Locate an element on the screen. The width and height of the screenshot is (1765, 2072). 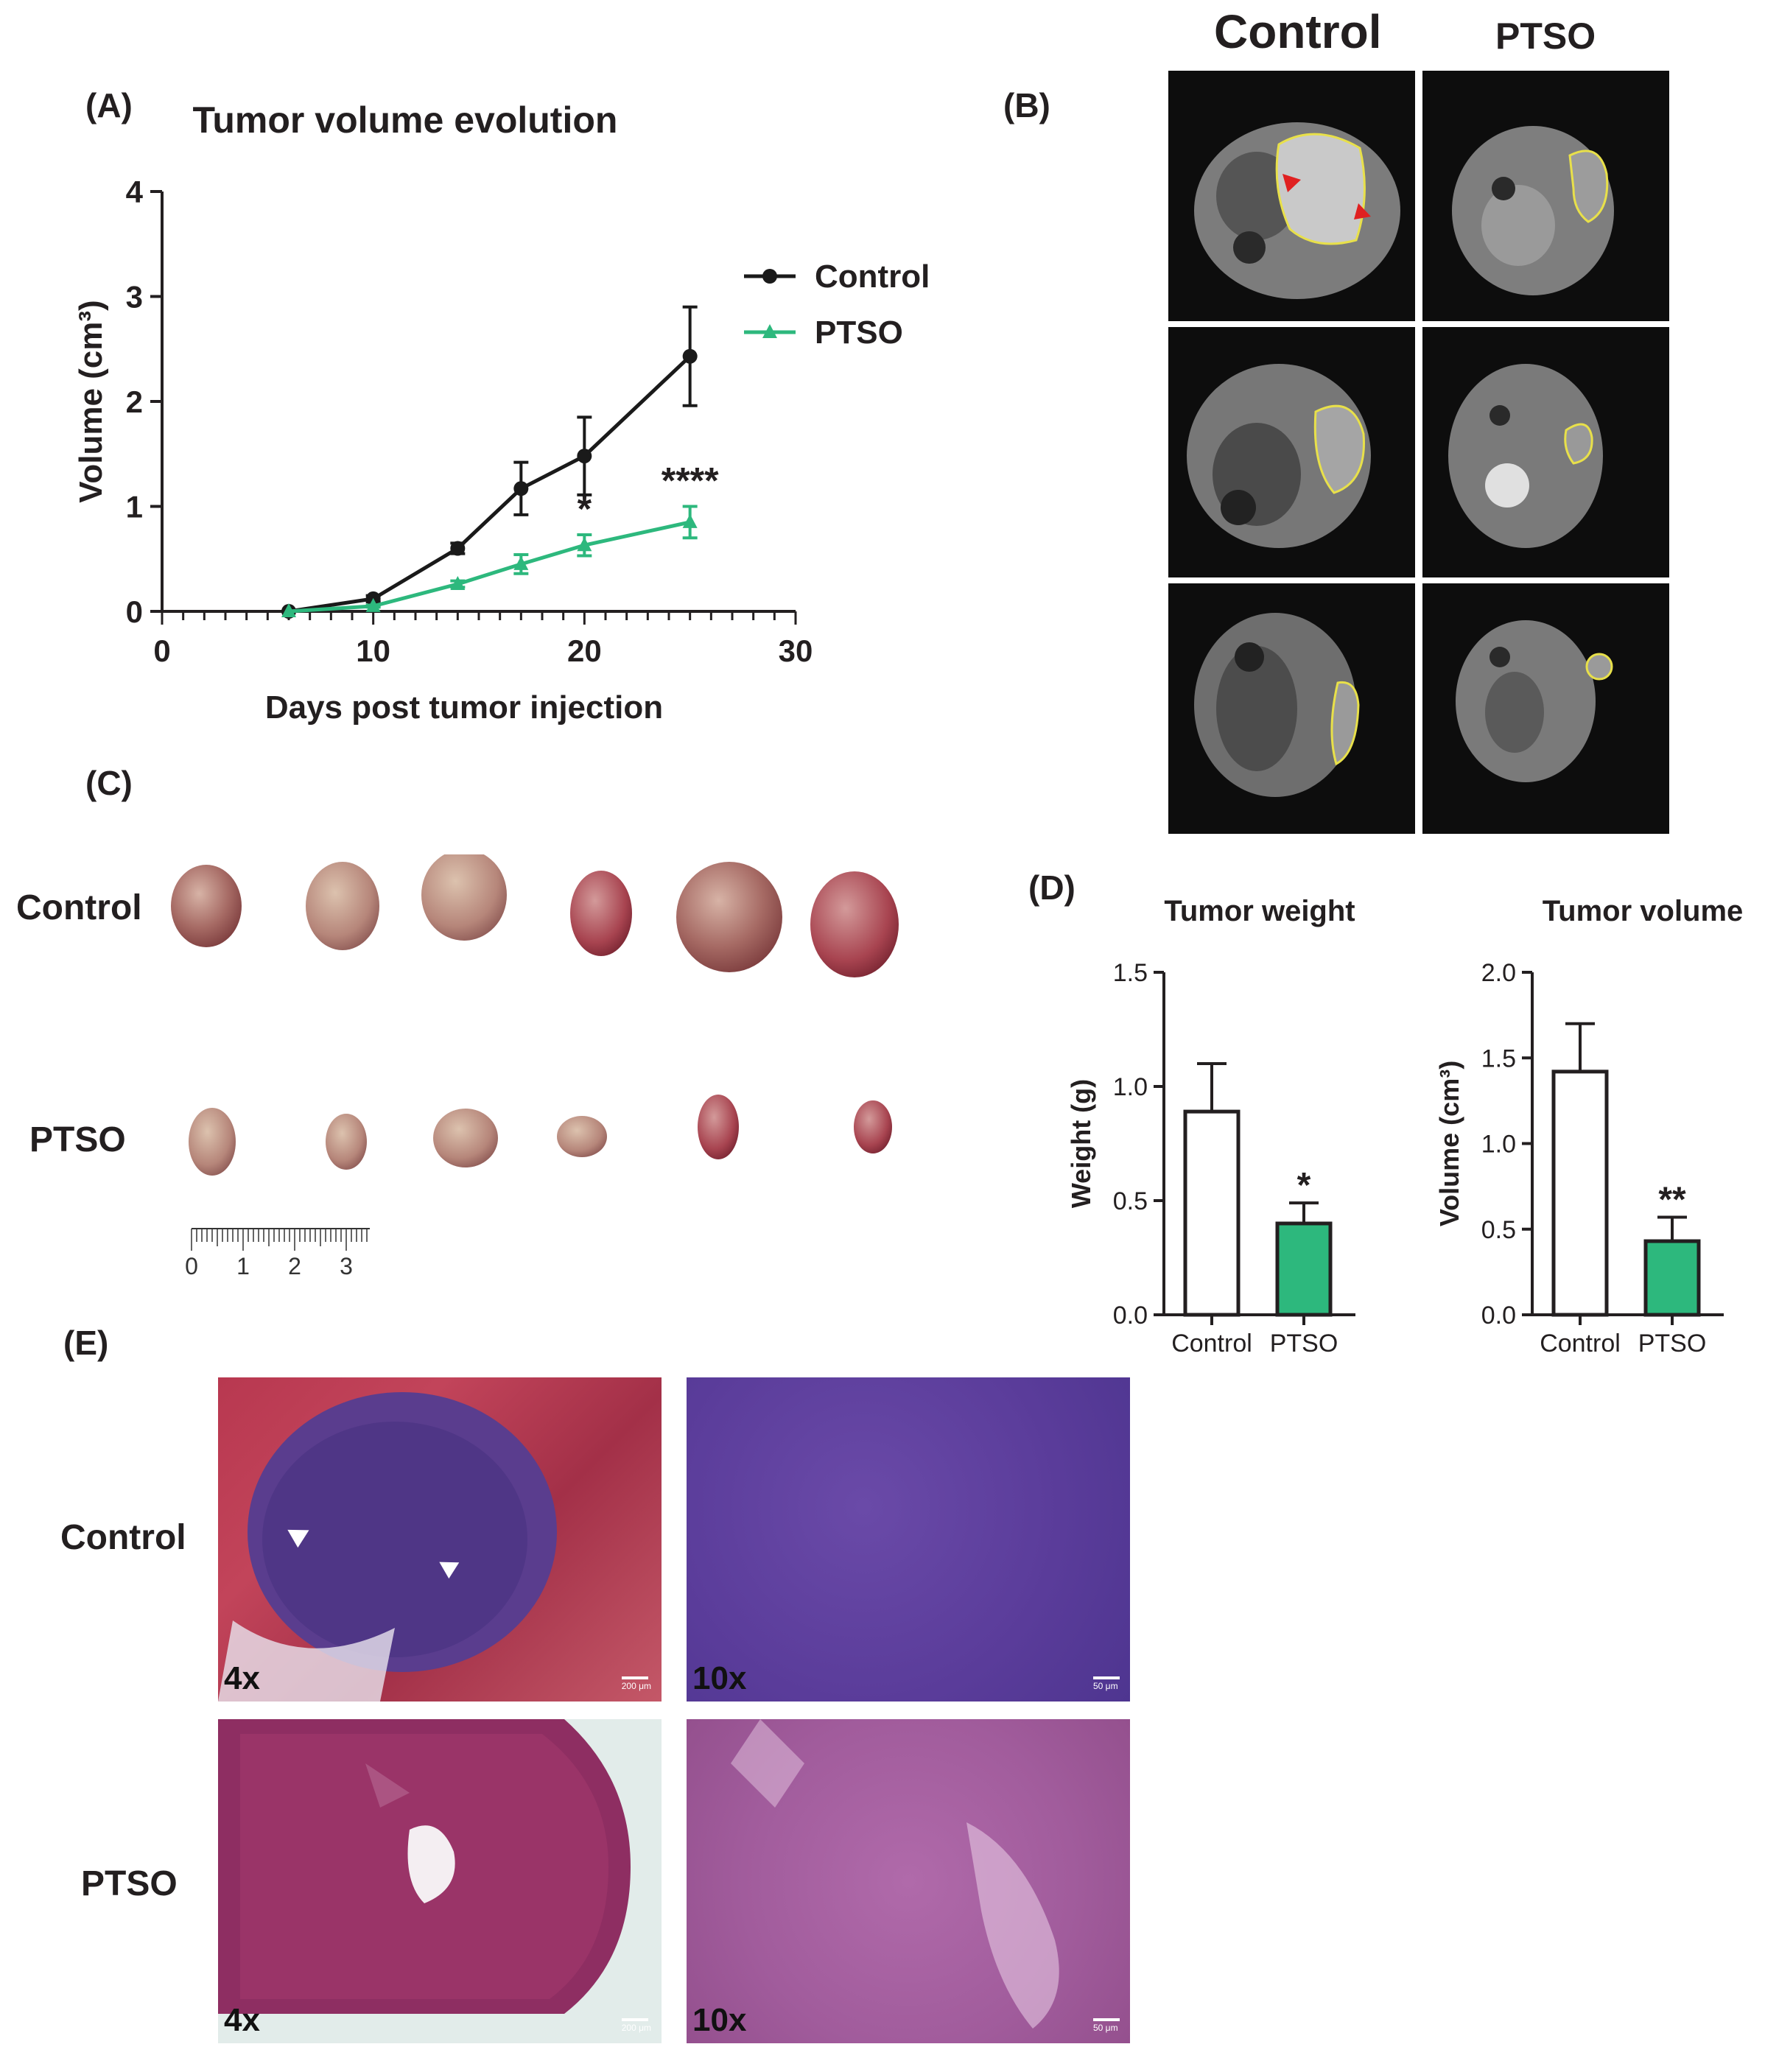
y-tick-label: 2.0 is located at coordinates (1498, 973).